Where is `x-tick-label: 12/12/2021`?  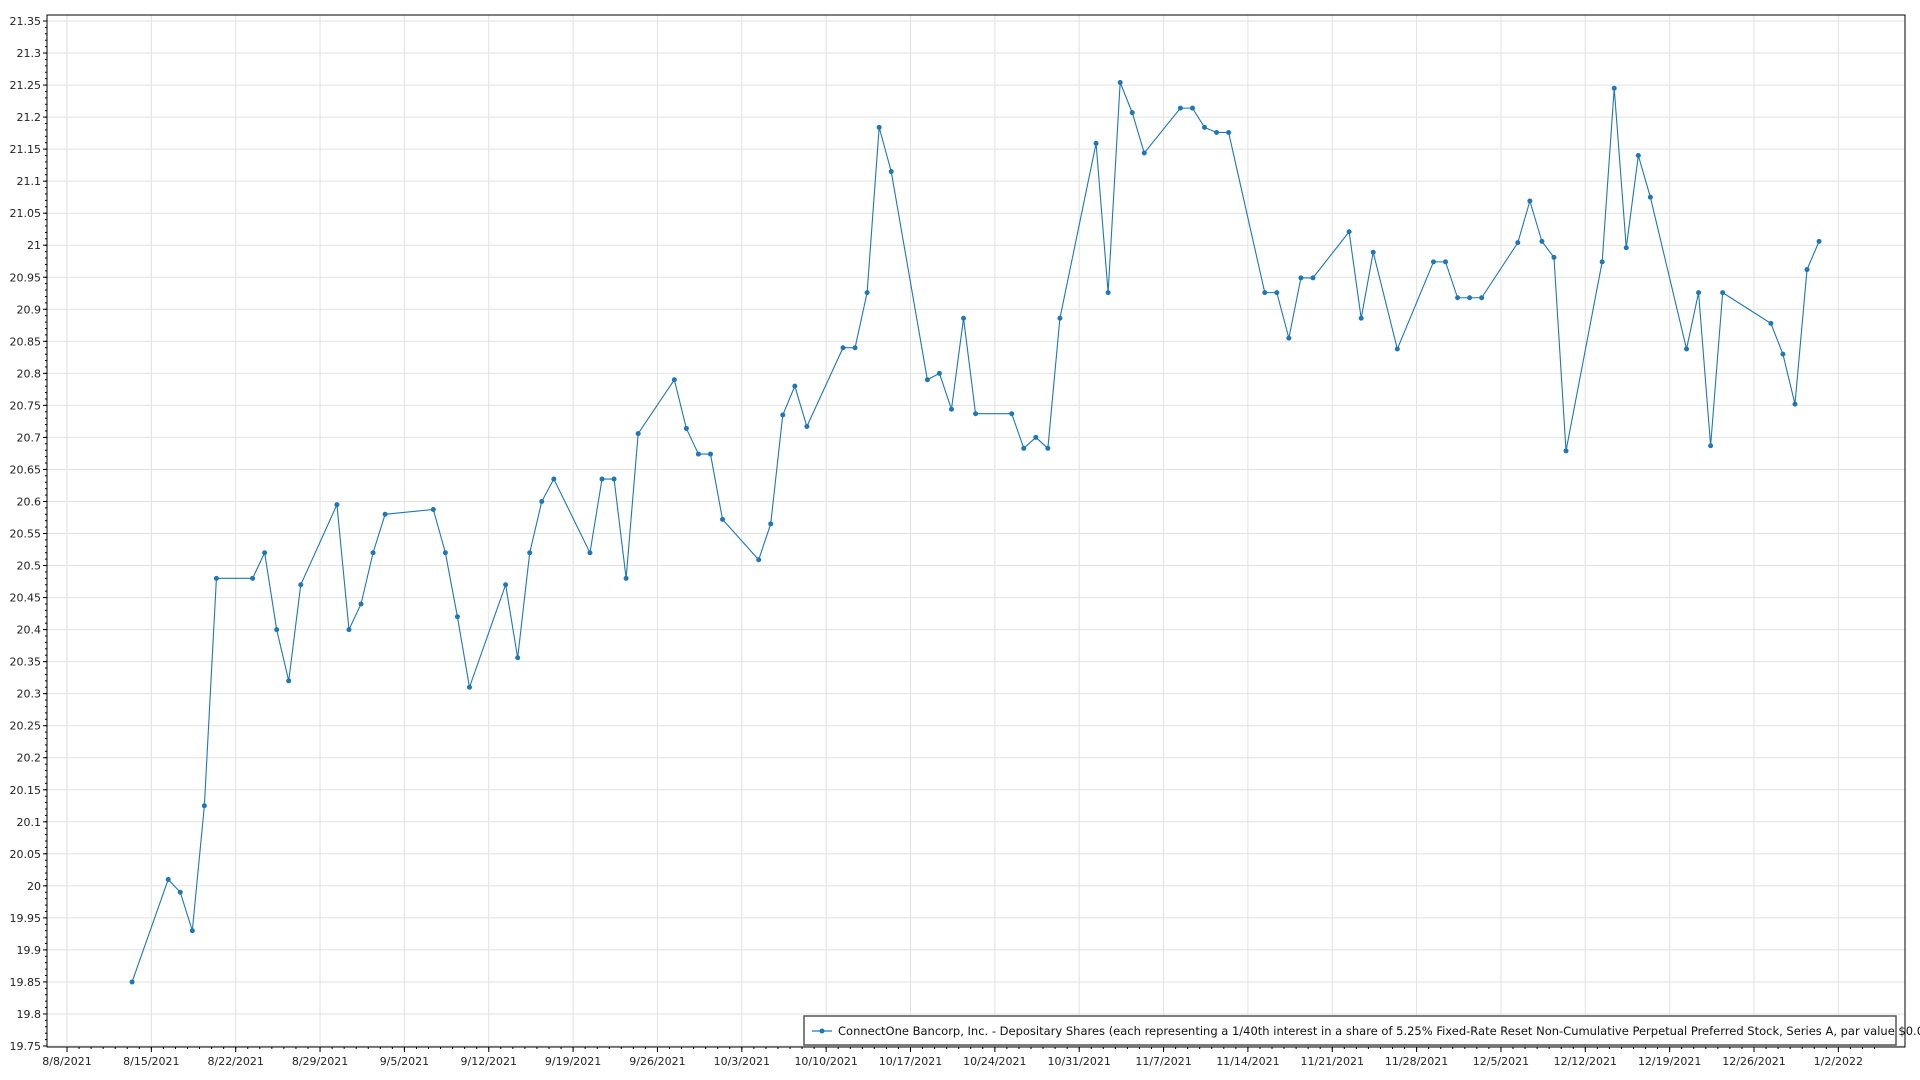
x-tick-label: 12/12/2021 is located at coordinates (1585, 1061).